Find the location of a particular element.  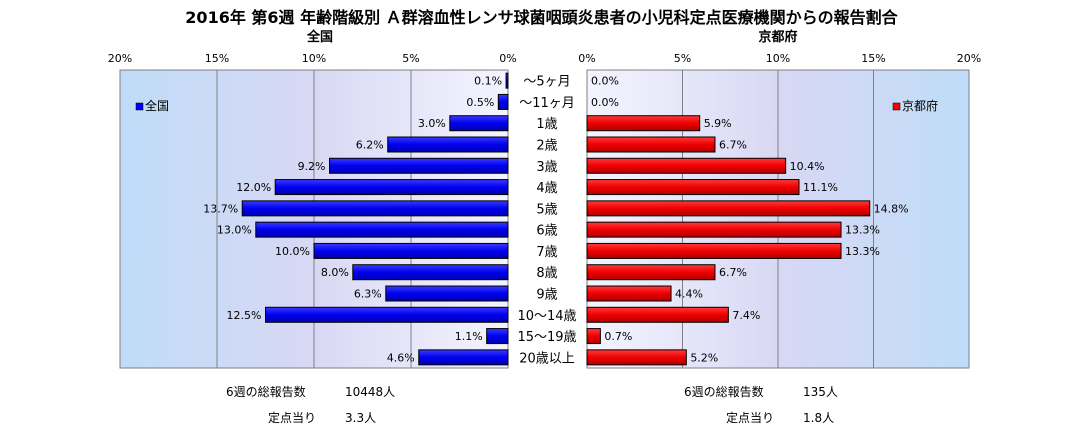

right-legend-label: 京都府 is located at coordinates (920, 105).